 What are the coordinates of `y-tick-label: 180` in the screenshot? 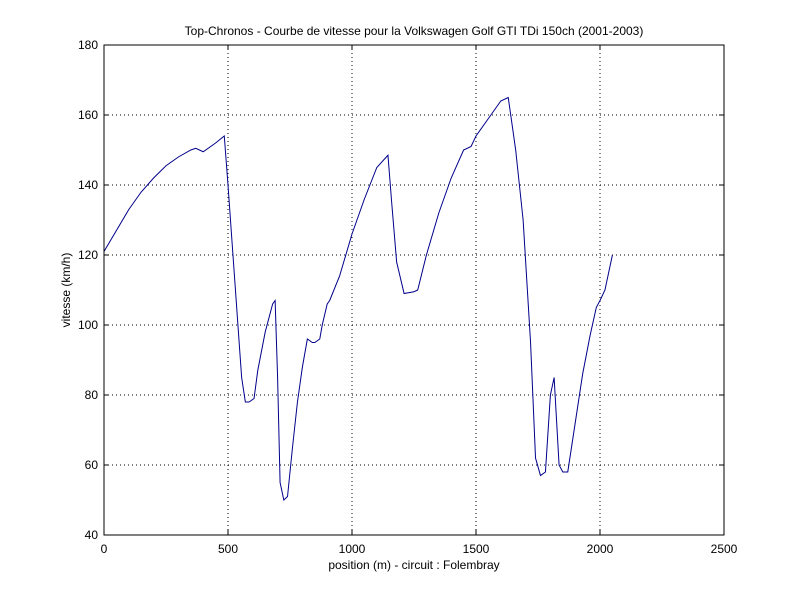 It's located at (88, 45).